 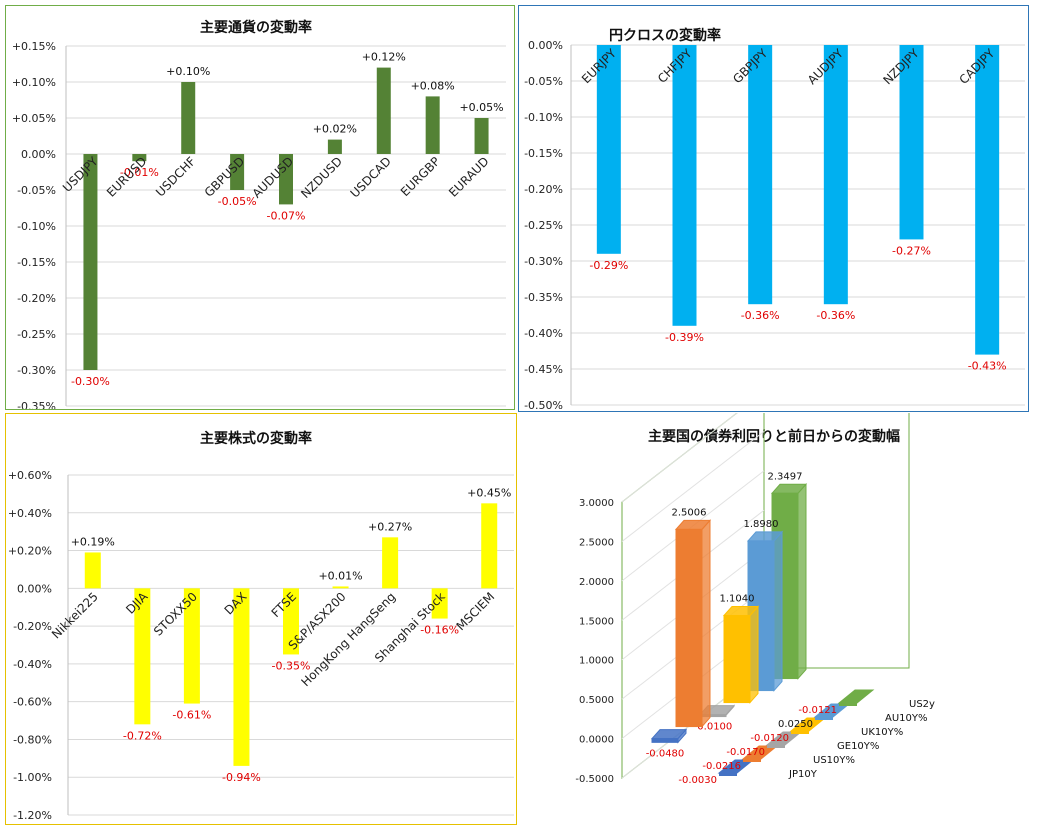 I want to click on y-tick-label: -0.40%, so click(x=32, y=664).